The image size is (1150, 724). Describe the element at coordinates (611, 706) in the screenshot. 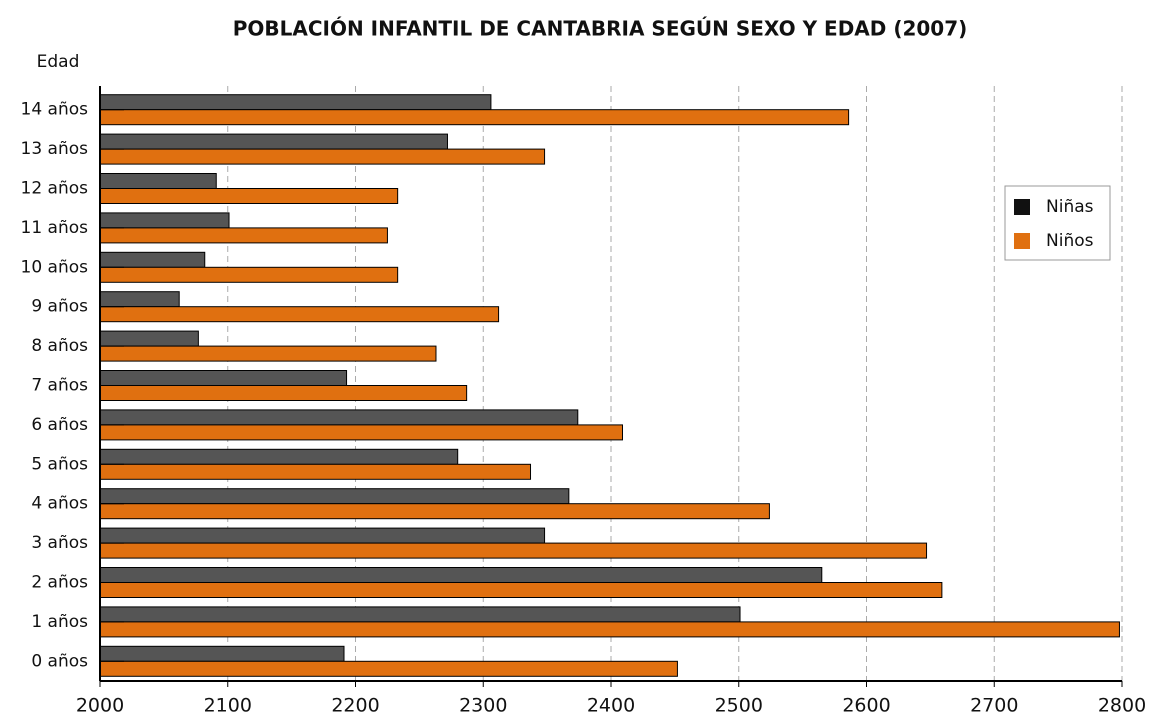

I see `x-tick-label: 2400` at that location.